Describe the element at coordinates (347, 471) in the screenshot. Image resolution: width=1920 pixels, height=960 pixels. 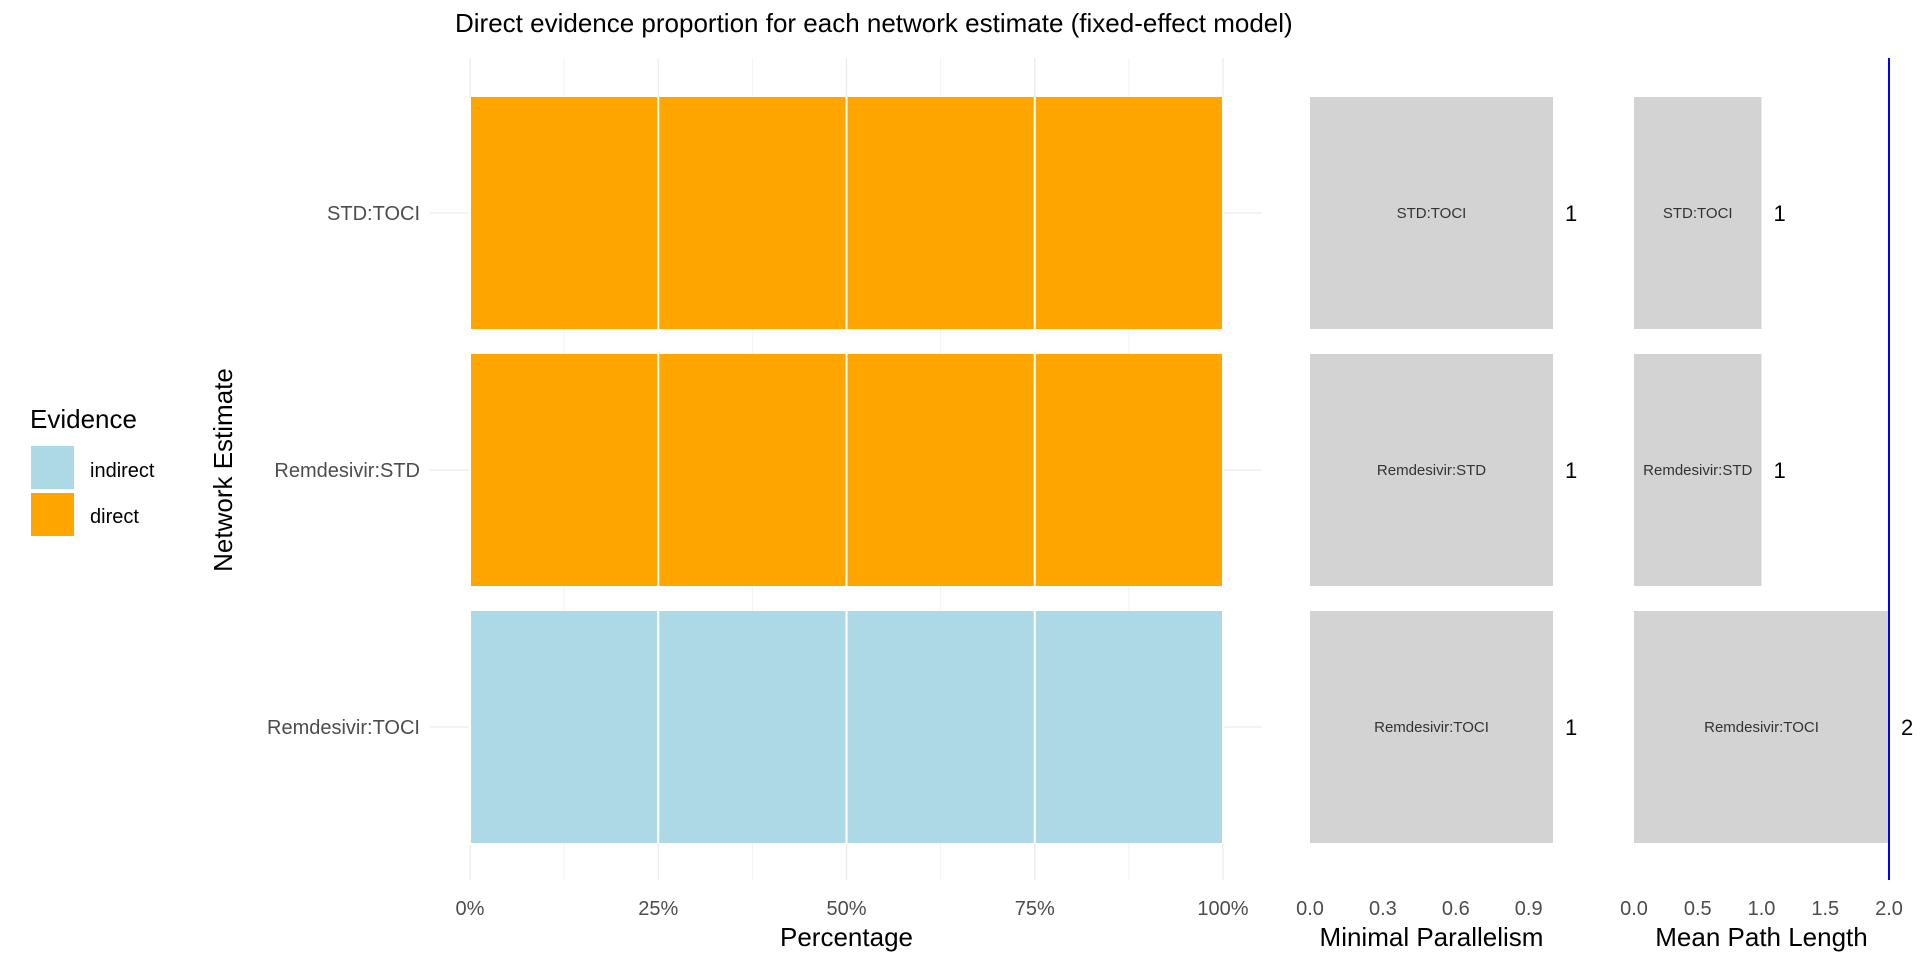
I see `y-tick-label: Remdesivir:STD` at that location.